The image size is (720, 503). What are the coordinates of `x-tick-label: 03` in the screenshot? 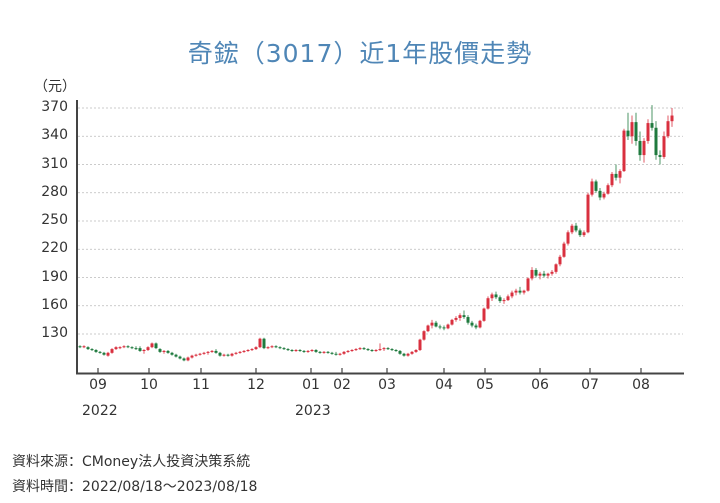 It's located at (387, 385).